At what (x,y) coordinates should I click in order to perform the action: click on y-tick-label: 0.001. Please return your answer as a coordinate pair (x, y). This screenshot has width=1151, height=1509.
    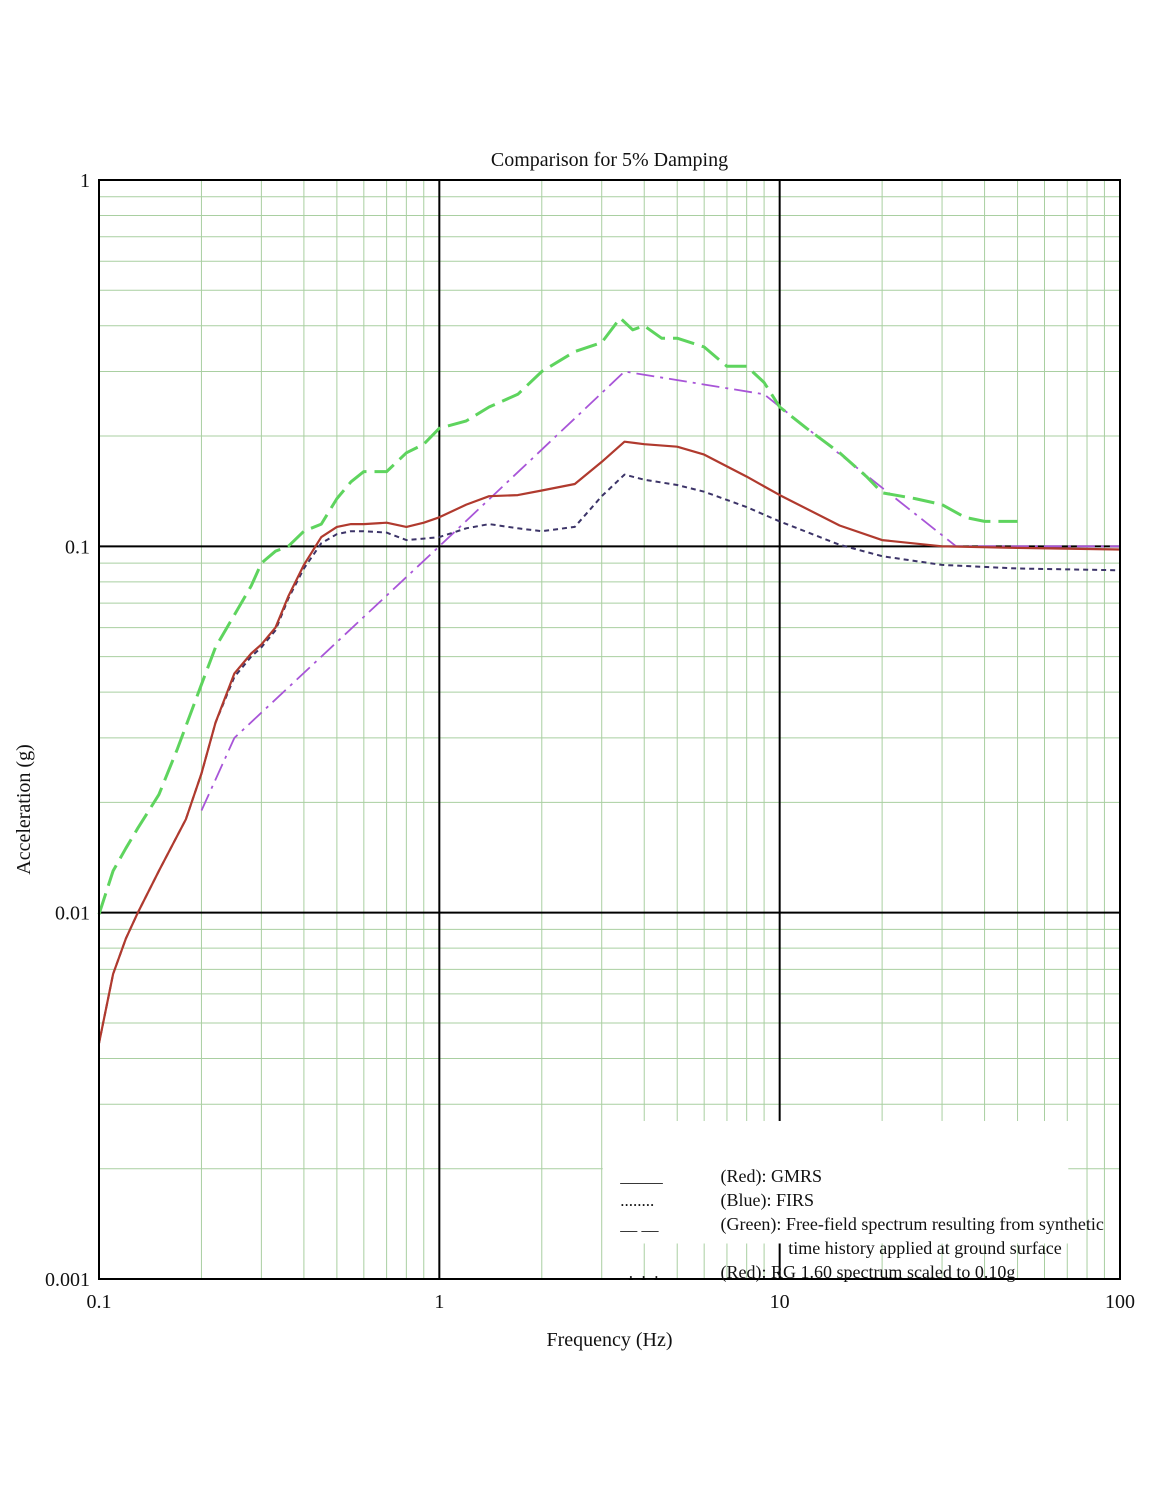
    Looking at the image, I should click on (67, 1280).